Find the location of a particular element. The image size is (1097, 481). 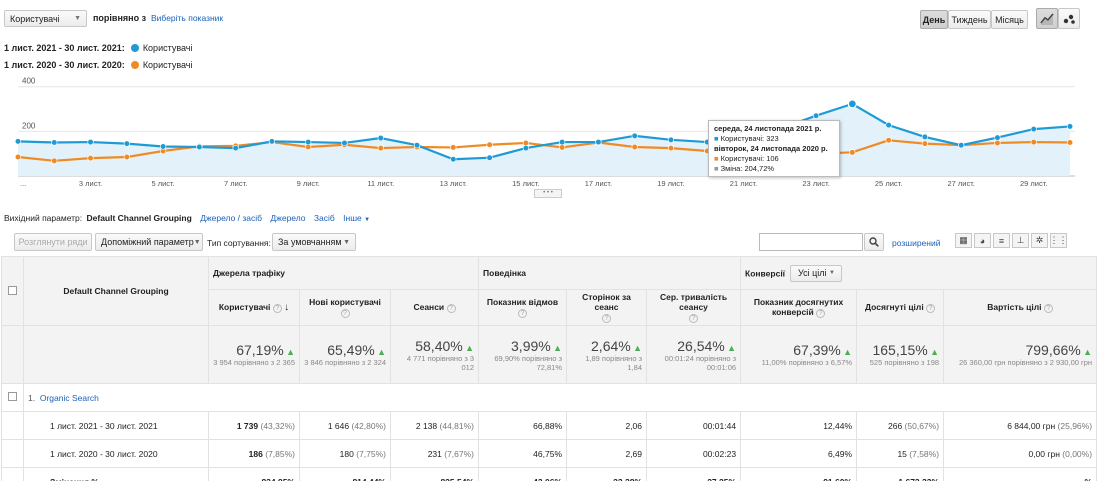

table-cell: 12,44% is located at coordinates (799, 425).